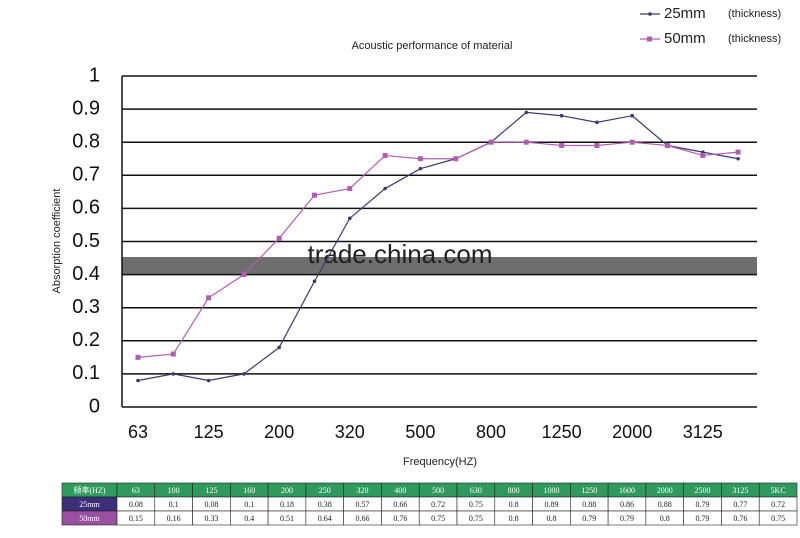 The width and height of the screenshot is (800, 538). Describe the element at coordinates (94, 406) in the screenshot. I see `y-tick-label: 0` at that location.